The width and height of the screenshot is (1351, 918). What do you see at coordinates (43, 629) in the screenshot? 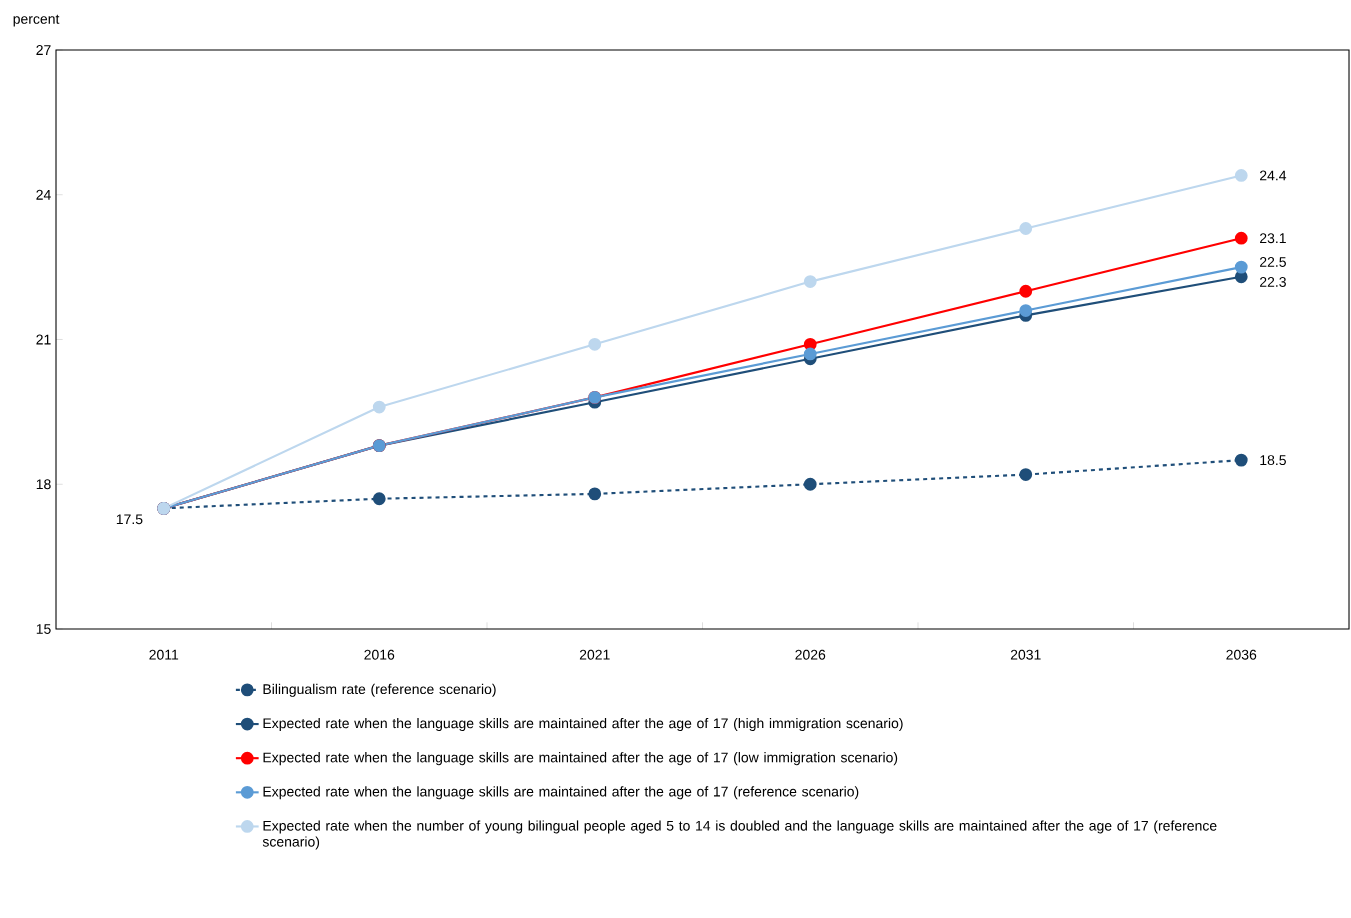
I see `y-tick-label: 15` at bounding box center [43, 629].